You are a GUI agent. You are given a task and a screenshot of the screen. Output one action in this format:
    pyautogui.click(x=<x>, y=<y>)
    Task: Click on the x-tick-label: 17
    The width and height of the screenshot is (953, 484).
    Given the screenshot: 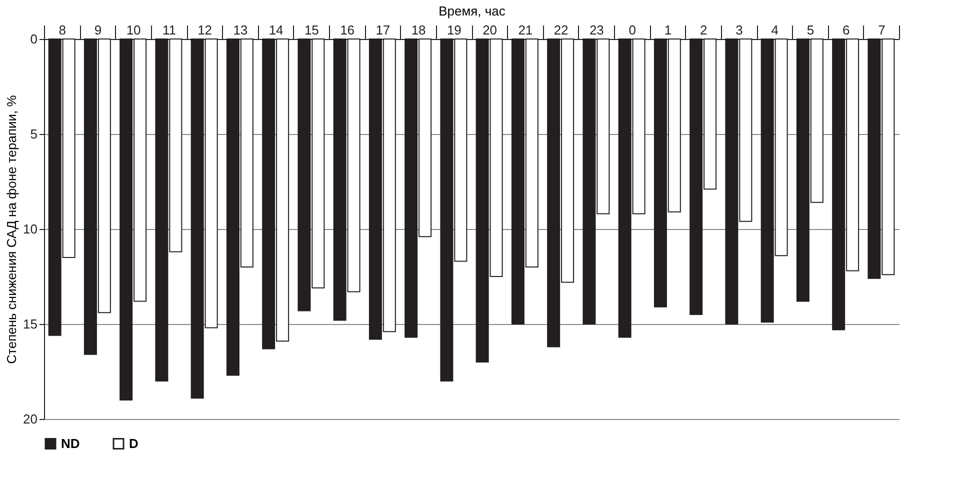 What is the action you would take?
    pyautogui.click(x=383, y=30)
    